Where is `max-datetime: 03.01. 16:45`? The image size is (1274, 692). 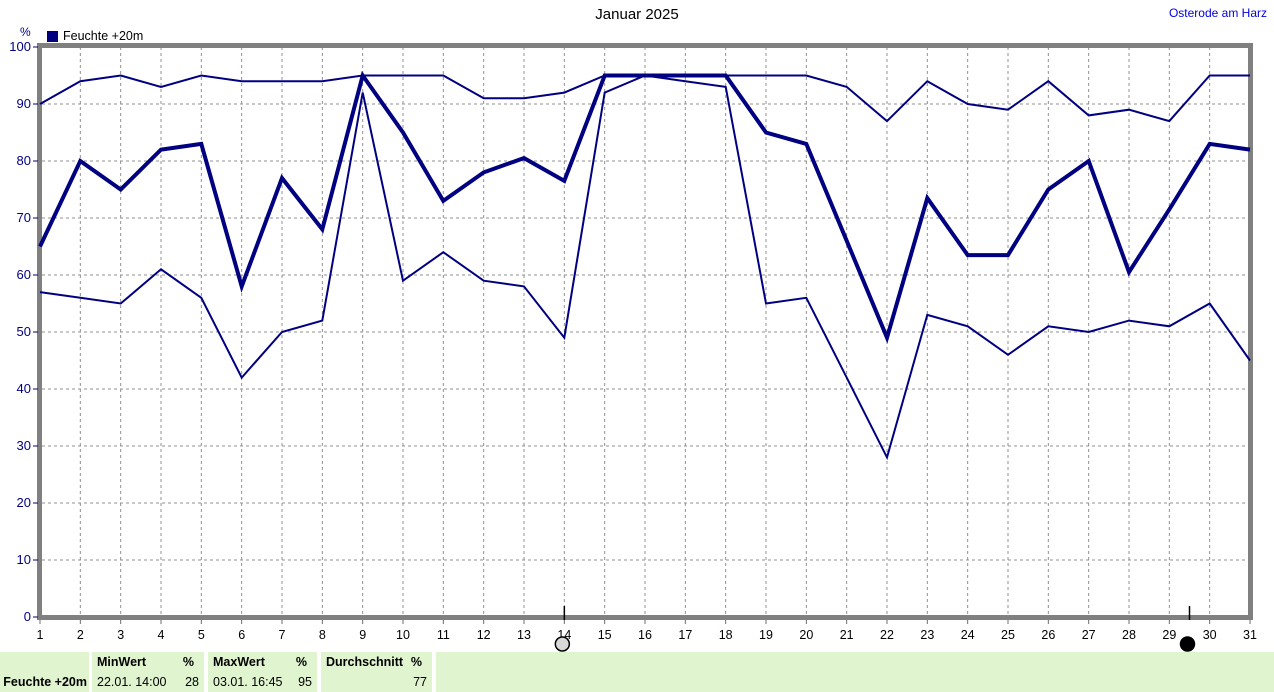 max-datetime: 03.01. 16:45 is located at coordinates (248, 682).